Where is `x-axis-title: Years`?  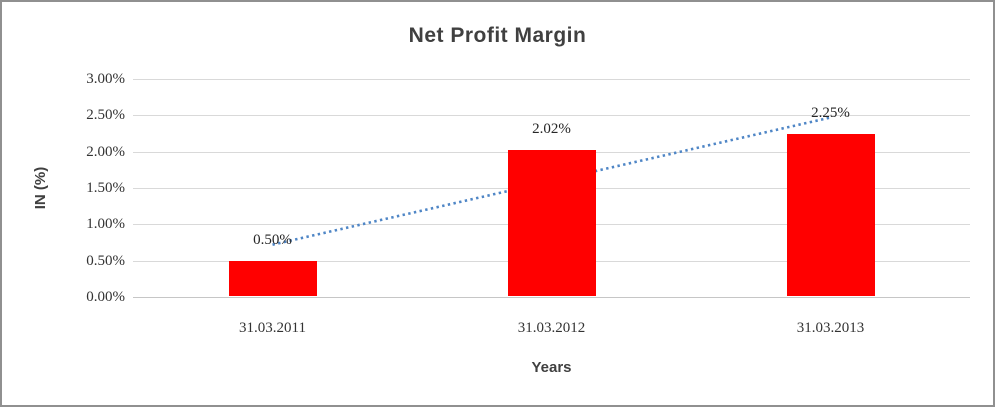 x-axis-title: Years is located at coordinates (551, 367).